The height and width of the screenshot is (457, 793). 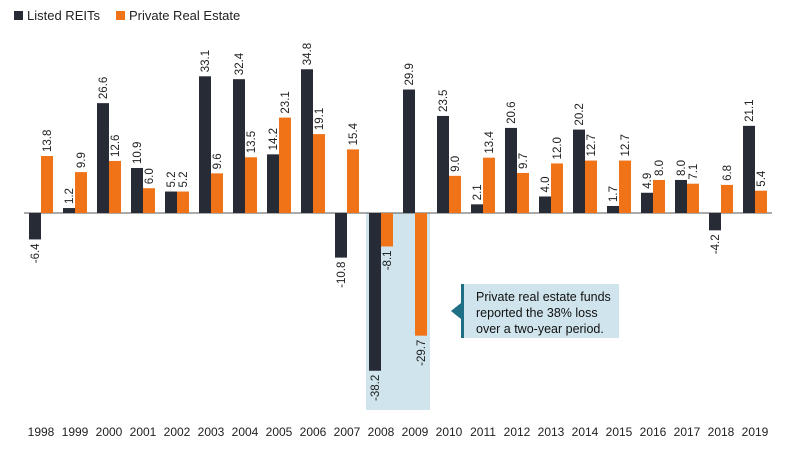 I want to click on x-tick-label-2004: 2004, so click(x=245, y=432).